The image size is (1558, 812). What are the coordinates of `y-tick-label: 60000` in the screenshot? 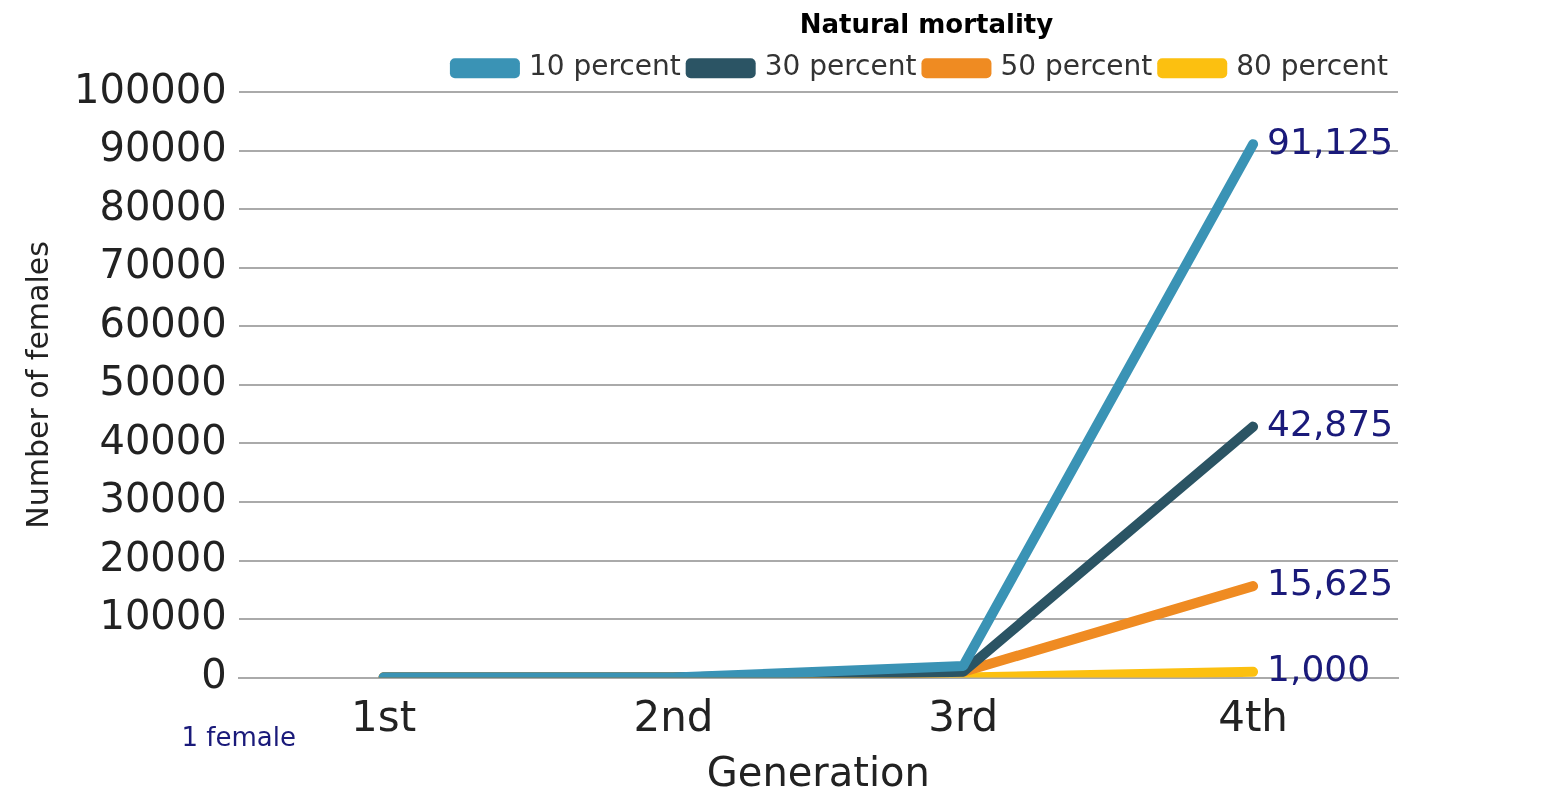 It's located at (163, 322).